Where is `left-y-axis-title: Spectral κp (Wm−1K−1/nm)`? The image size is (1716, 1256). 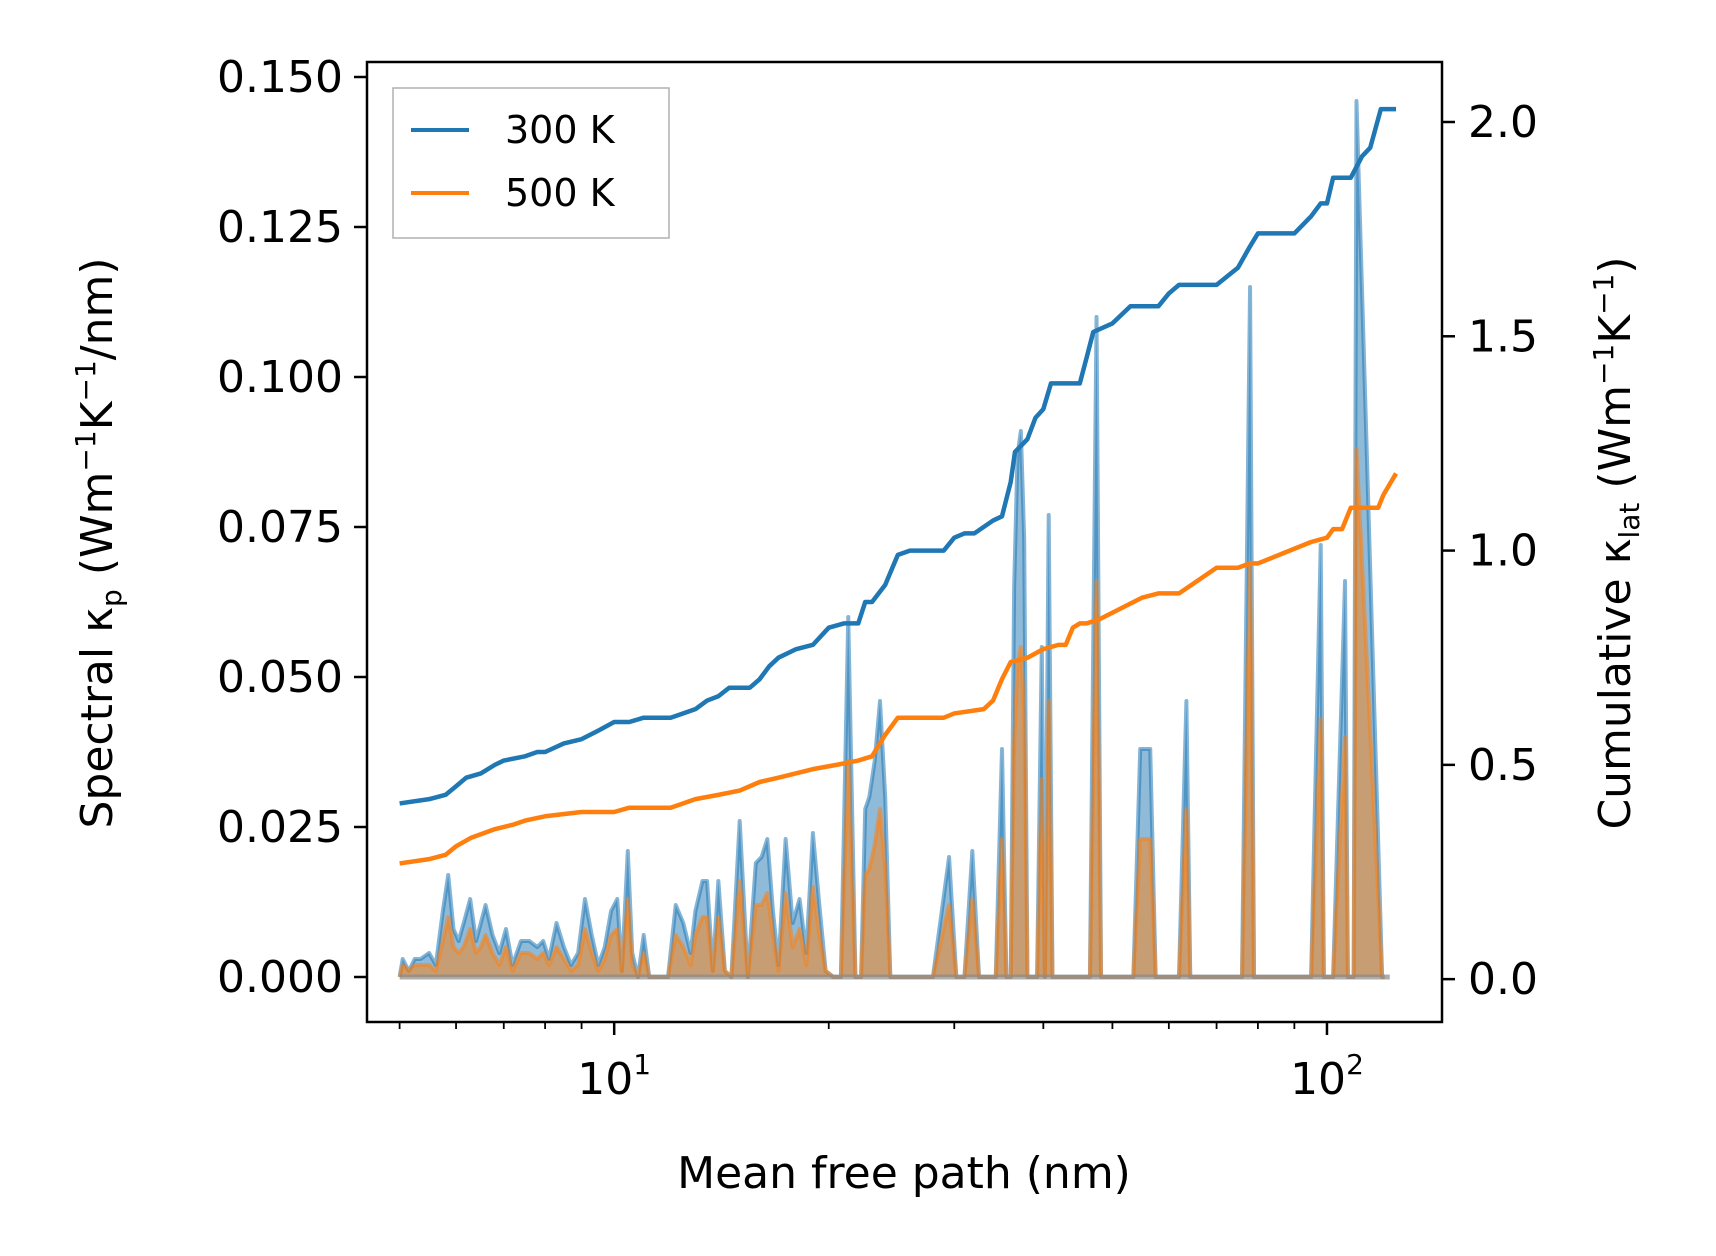 left-y-axis-title: Spectral κp (Wm−1K−1/nm) is located at coordinates (98, 542).